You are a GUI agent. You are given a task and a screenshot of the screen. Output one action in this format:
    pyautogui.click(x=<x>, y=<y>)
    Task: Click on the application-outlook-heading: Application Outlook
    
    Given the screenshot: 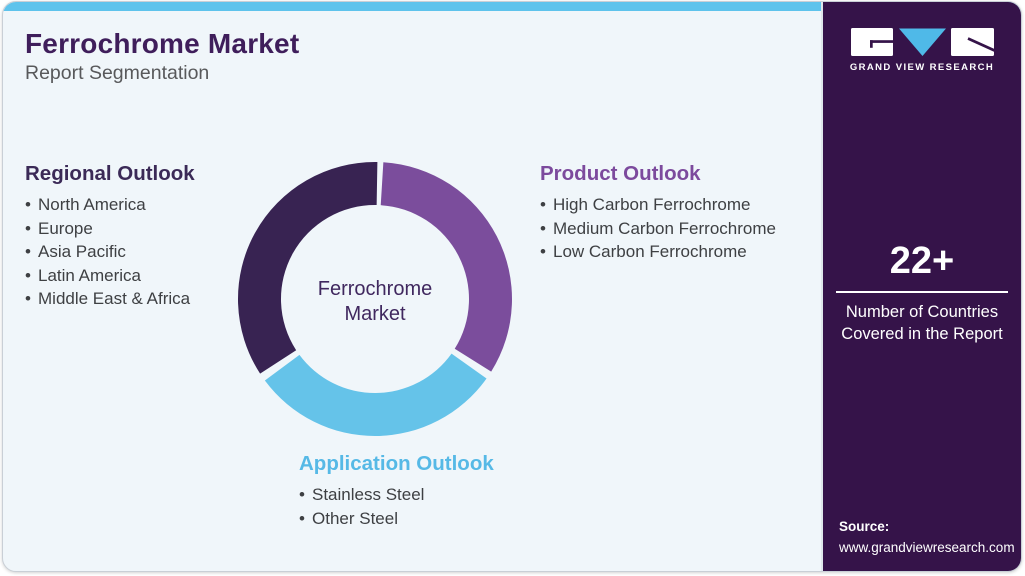 What is the action you would take?
    pyautogui.click(x=396, y=463)
    